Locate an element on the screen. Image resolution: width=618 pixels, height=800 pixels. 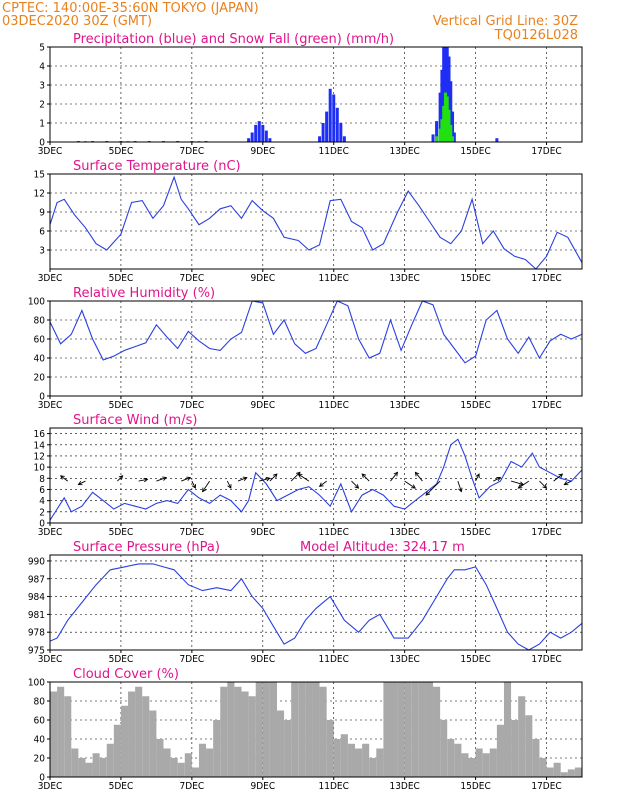
y-tick-label: 100 is located at coordinates (36, 302).